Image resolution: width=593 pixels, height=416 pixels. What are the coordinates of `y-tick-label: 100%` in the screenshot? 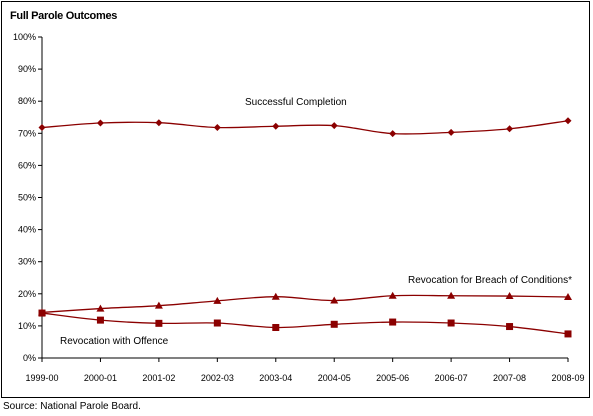 It's located at (24, 37).